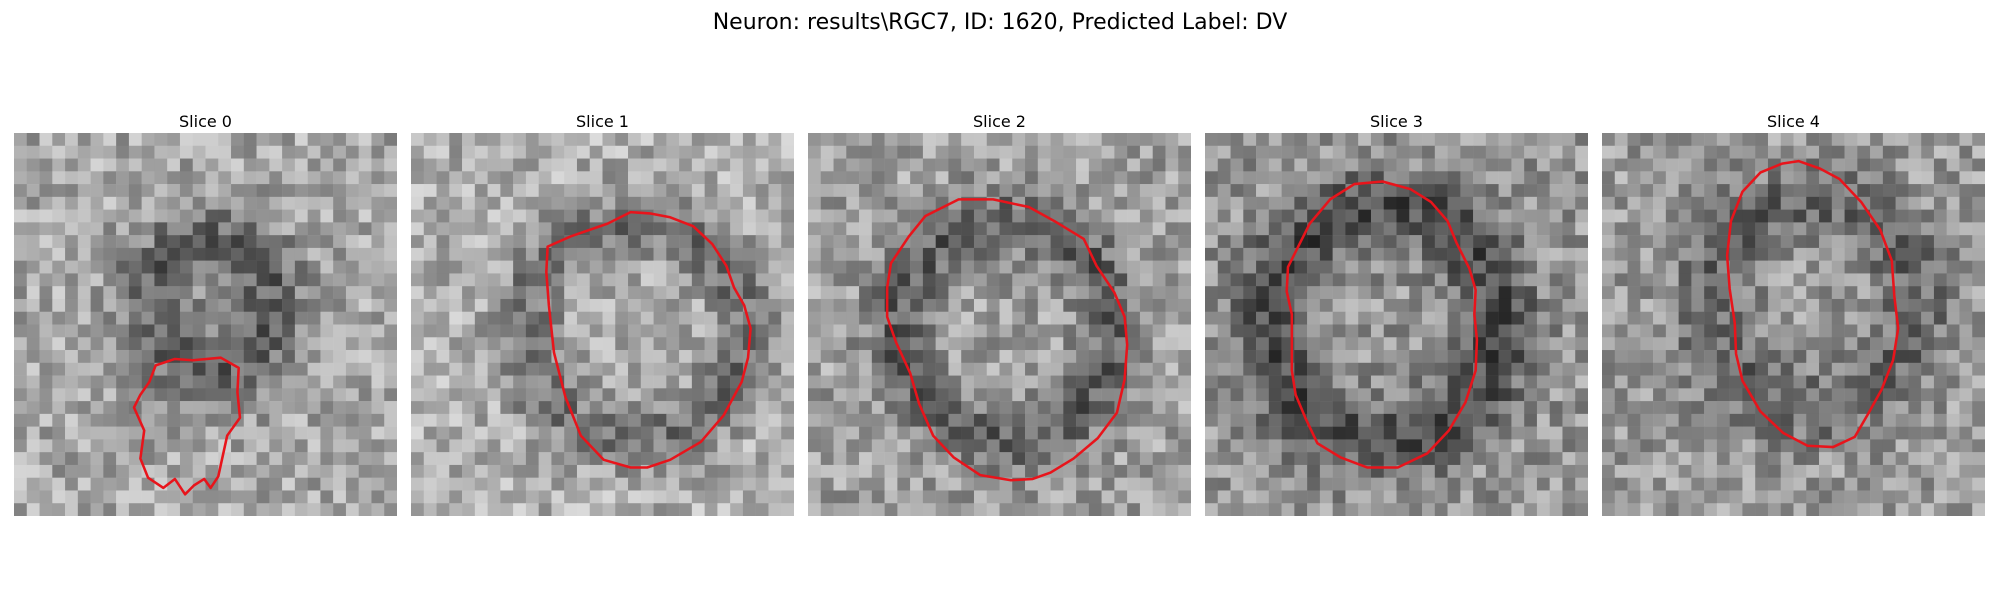 This screenshot has width=2000, height=600. I want to click on slice-0-image, so click(205, 324).